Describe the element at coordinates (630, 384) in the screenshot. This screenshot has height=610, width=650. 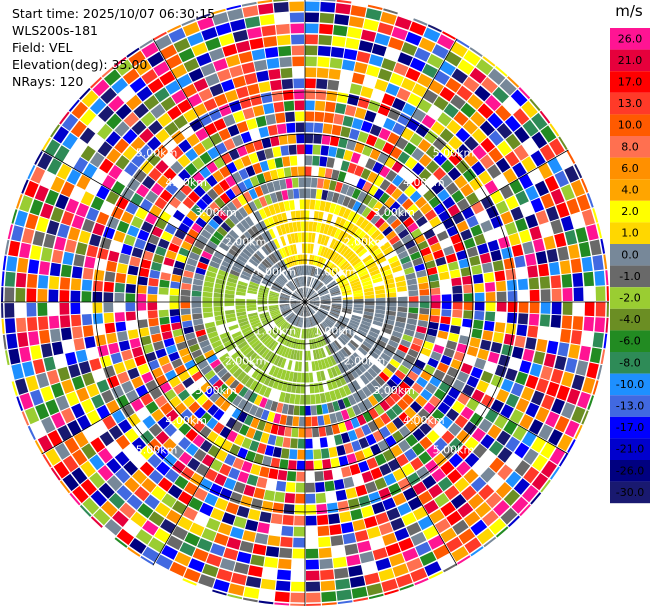
I see `colorbar-cell` at that location.